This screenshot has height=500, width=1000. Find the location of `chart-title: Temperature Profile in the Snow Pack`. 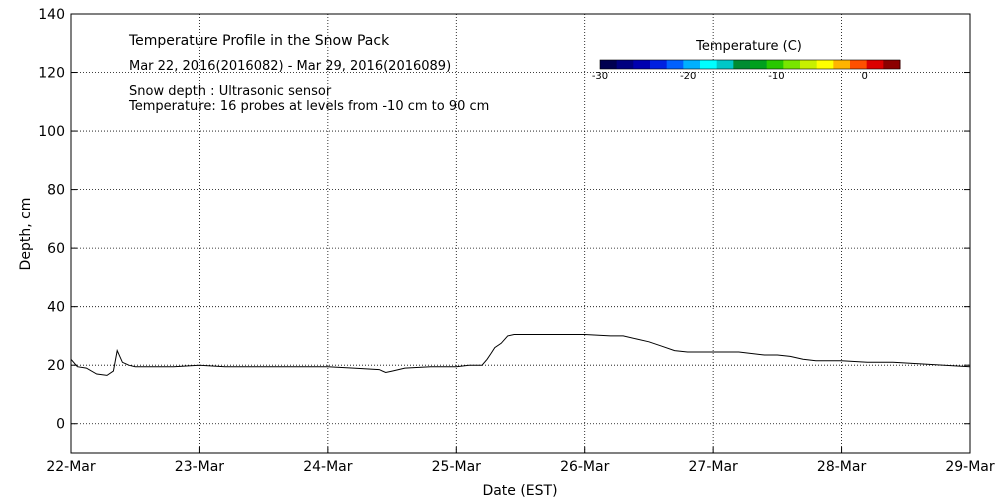

chart-title: Temperature Profile in the Snow Pack is located at coordinates (259, 41).